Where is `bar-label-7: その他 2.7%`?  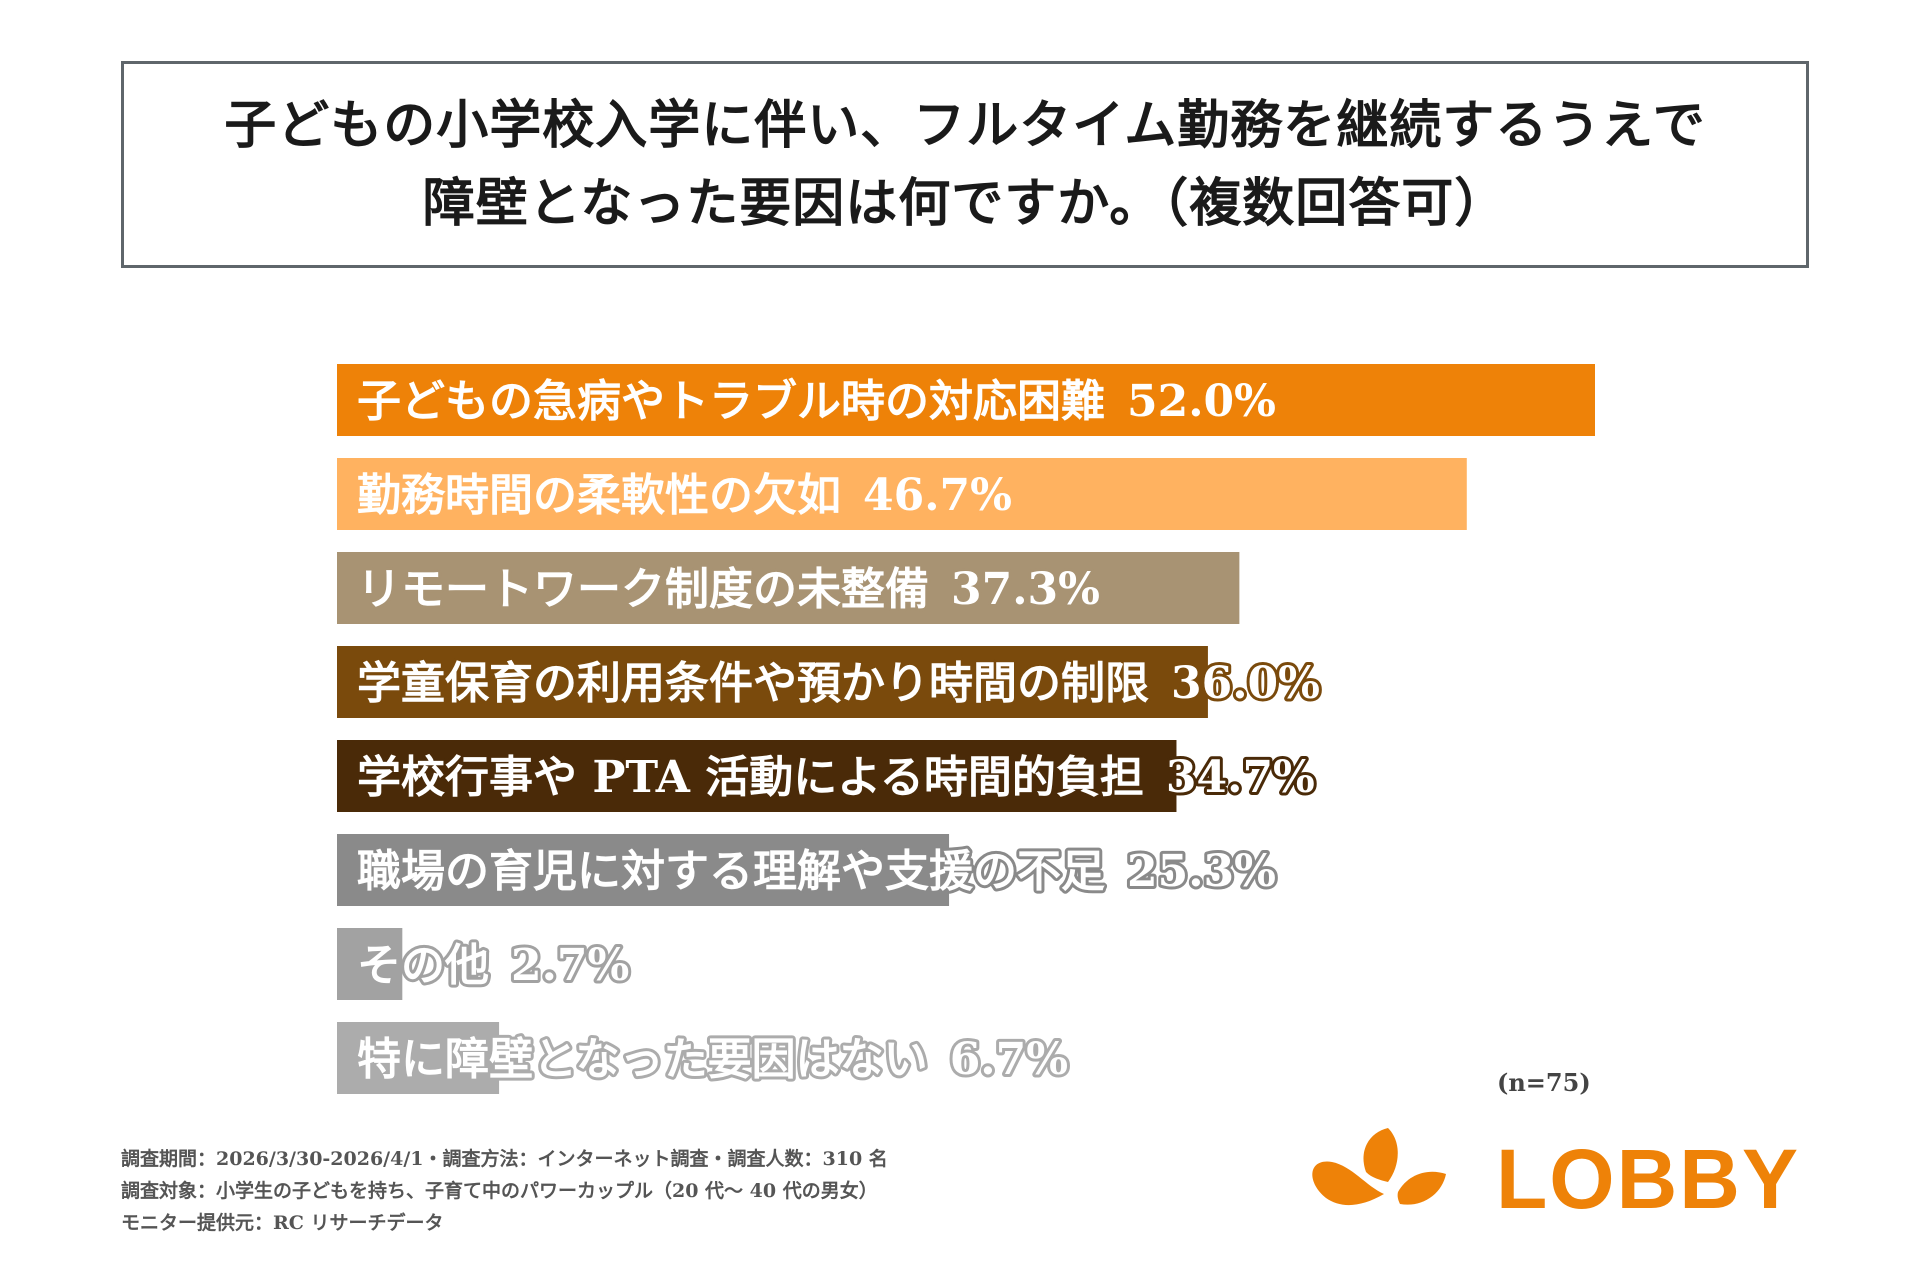 bar-label-7: その他 2.7% is located at coordinates (493, 965).